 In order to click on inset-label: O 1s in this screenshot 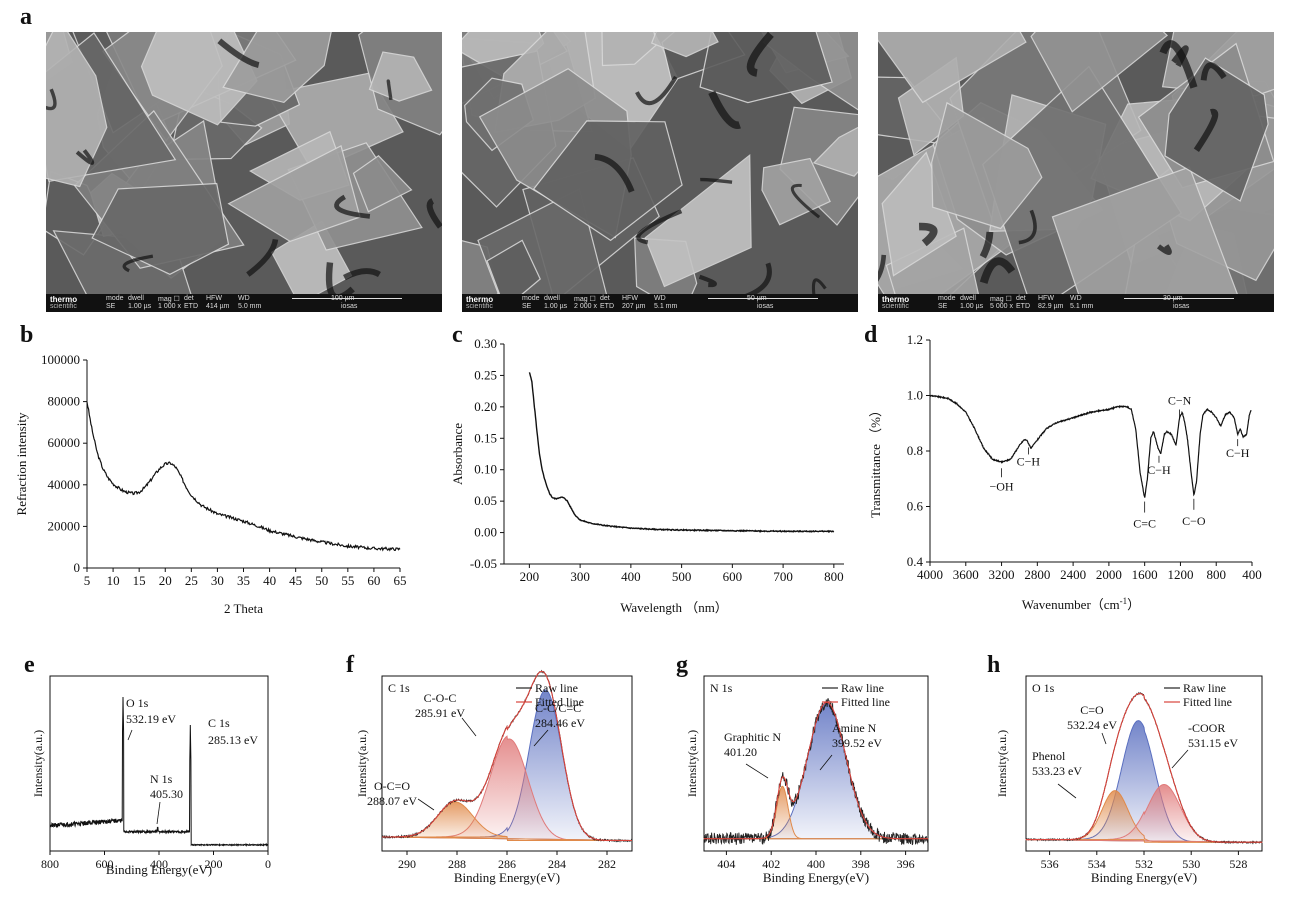, I will do `click(1043, 688)`.